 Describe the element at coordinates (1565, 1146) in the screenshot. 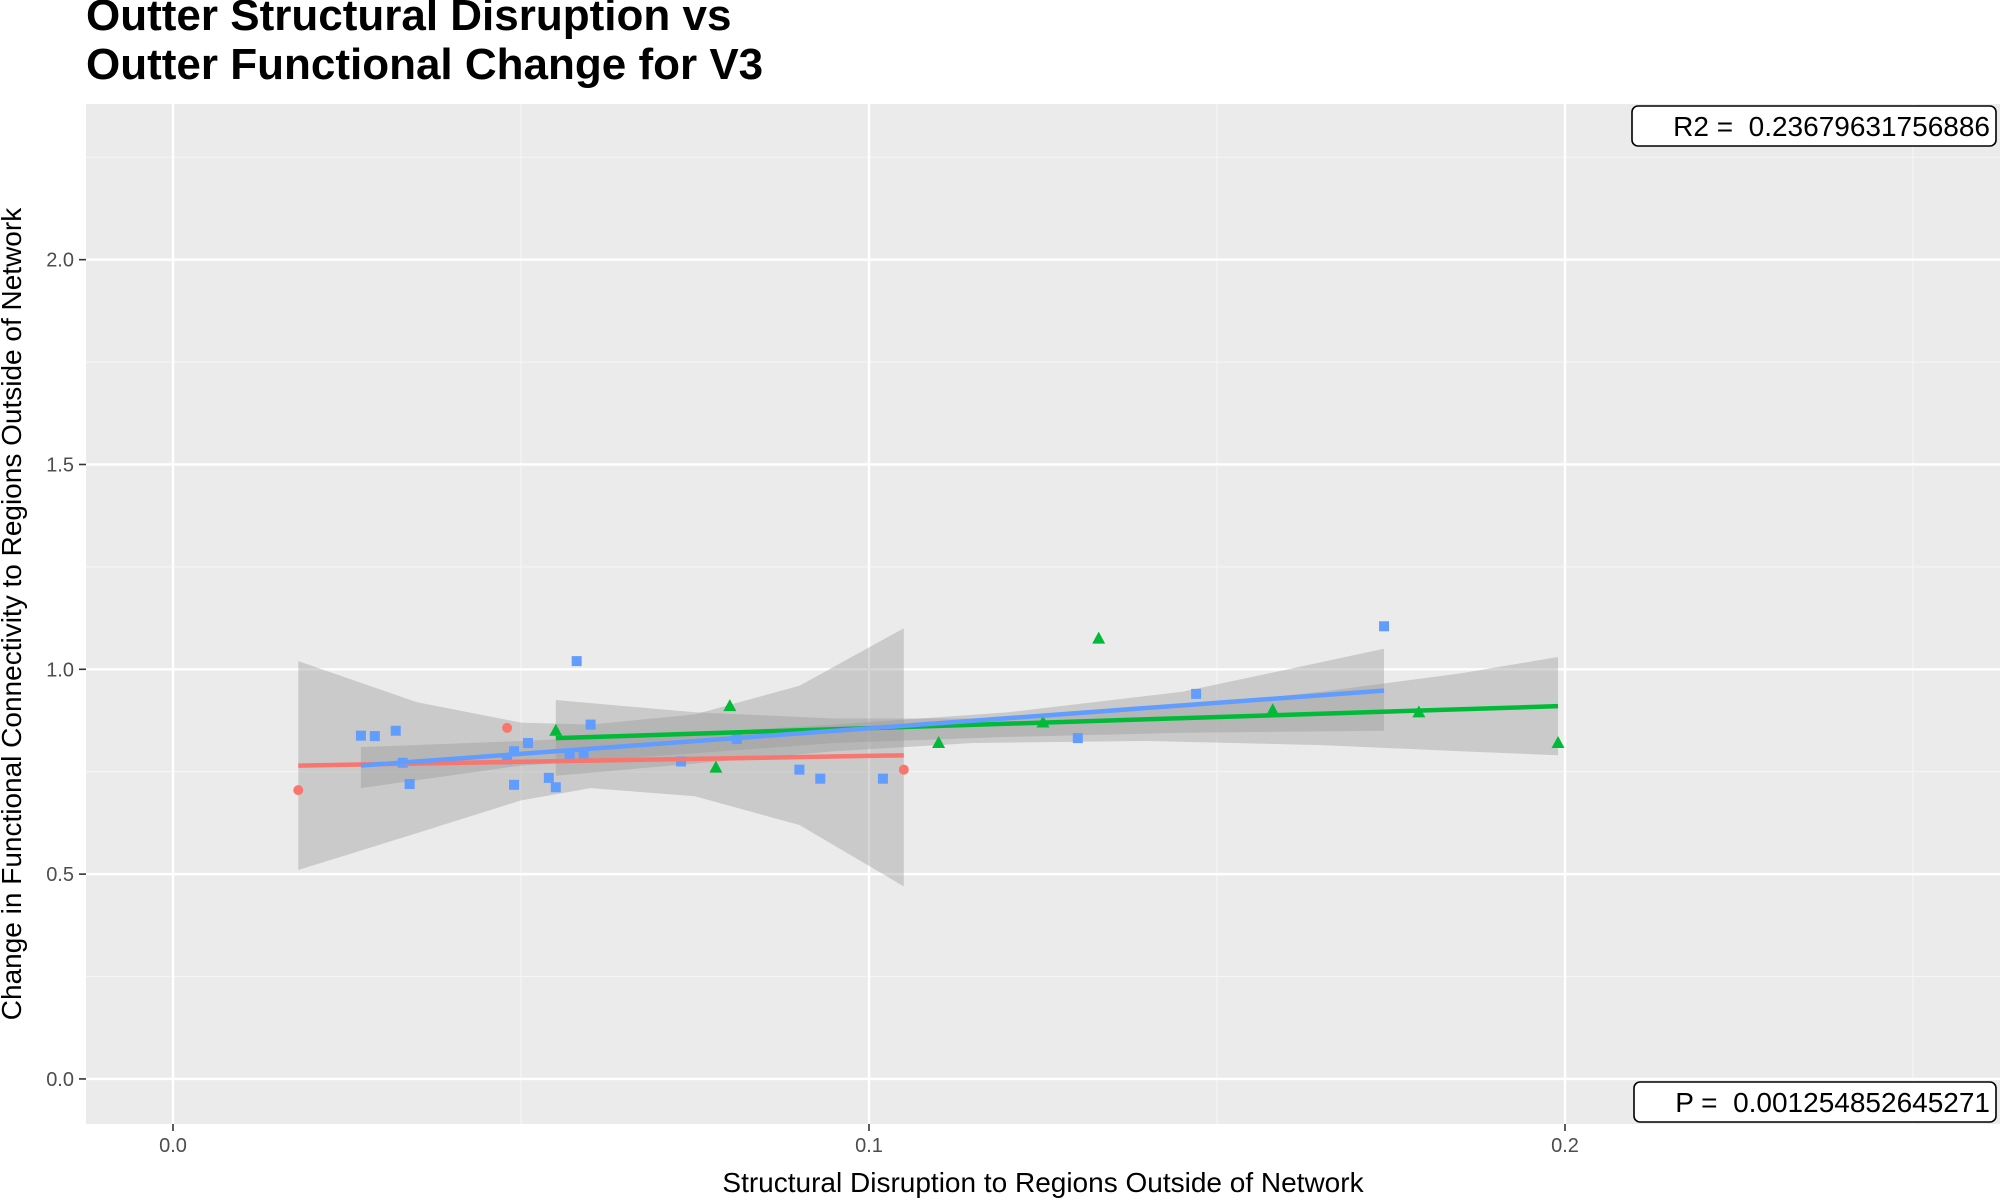

I see `x-tick-label: 0.2` at that location.